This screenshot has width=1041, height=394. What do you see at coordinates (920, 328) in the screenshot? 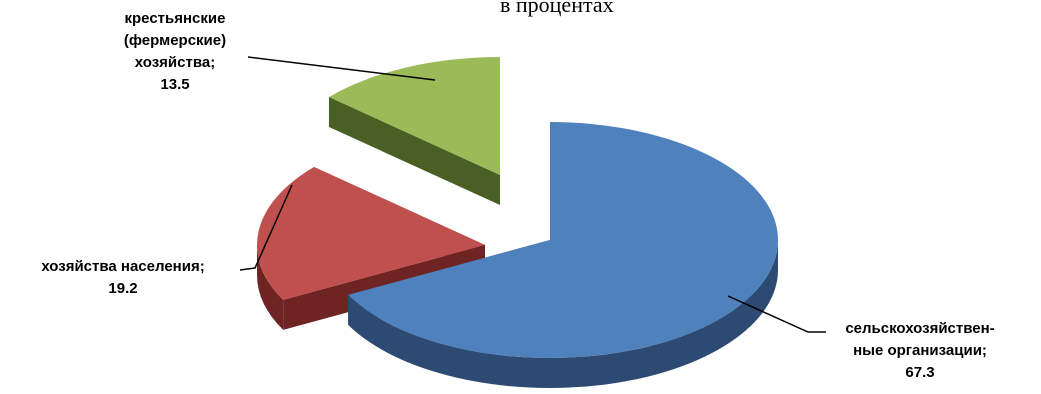
I see `label-selhoz-line1: сельскохозяйствен-` at bounding box center [920, 328].